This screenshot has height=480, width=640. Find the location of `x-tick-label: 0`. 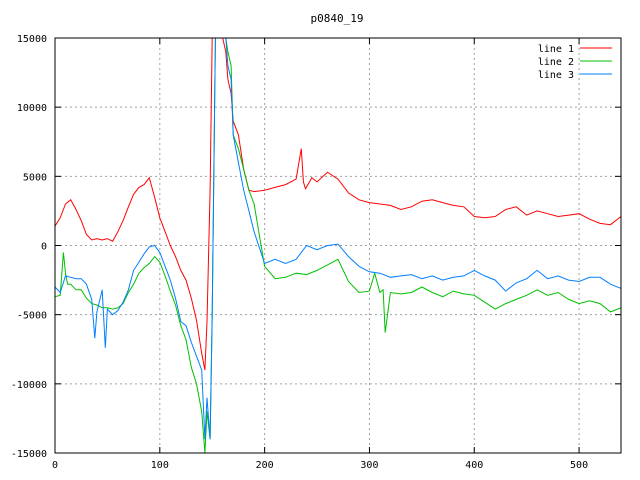

x-tick-label: 0 is located at coordinates (55, 465).